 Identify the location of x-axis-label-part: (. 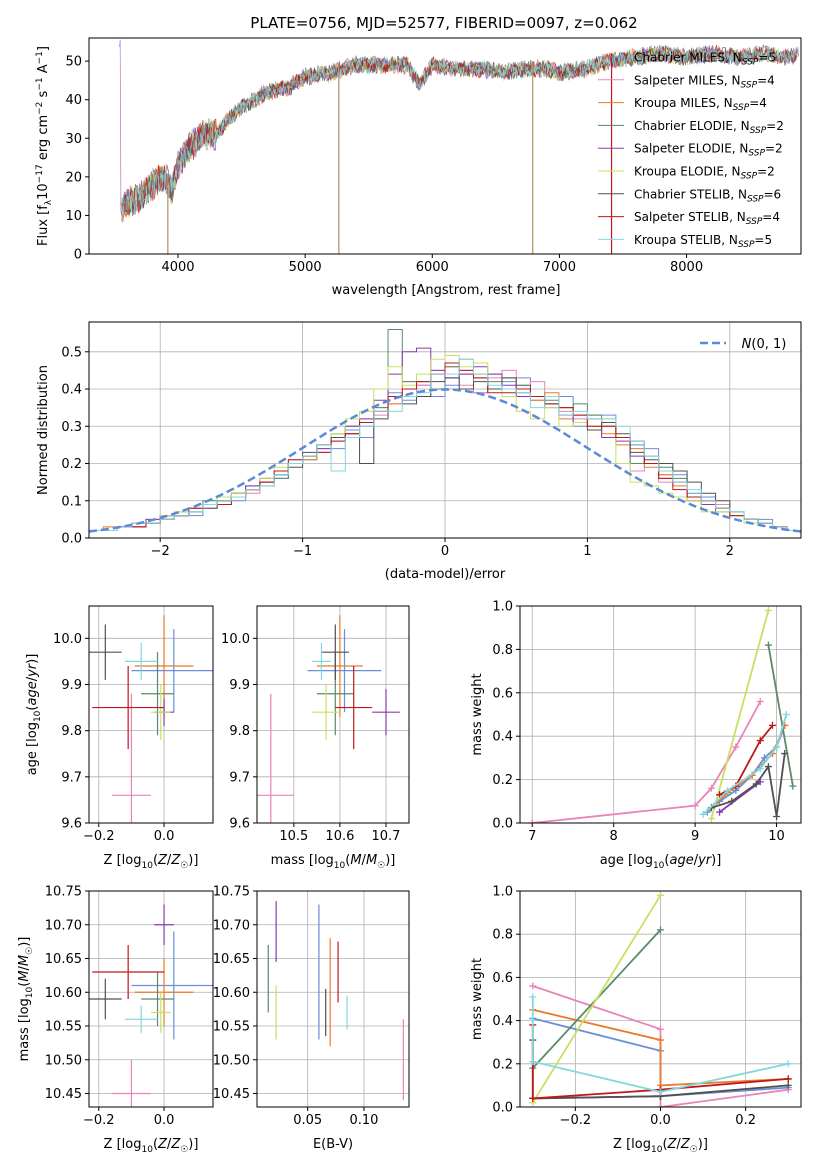
(666, 860).